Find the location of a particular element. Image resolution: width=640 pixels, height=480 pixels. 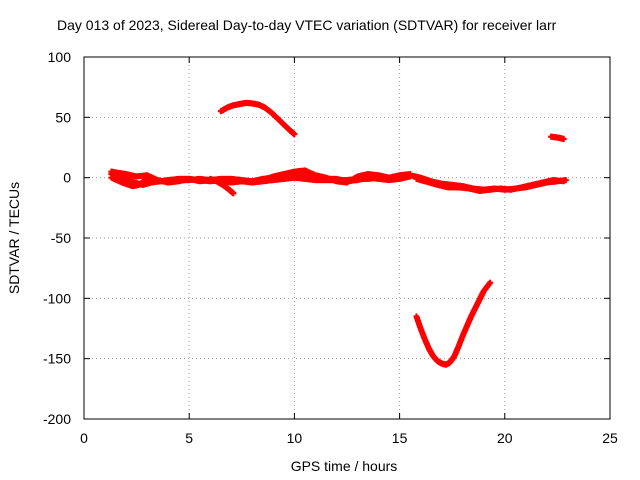

y-tick-label: 50 is located at coordinates (63, 117).